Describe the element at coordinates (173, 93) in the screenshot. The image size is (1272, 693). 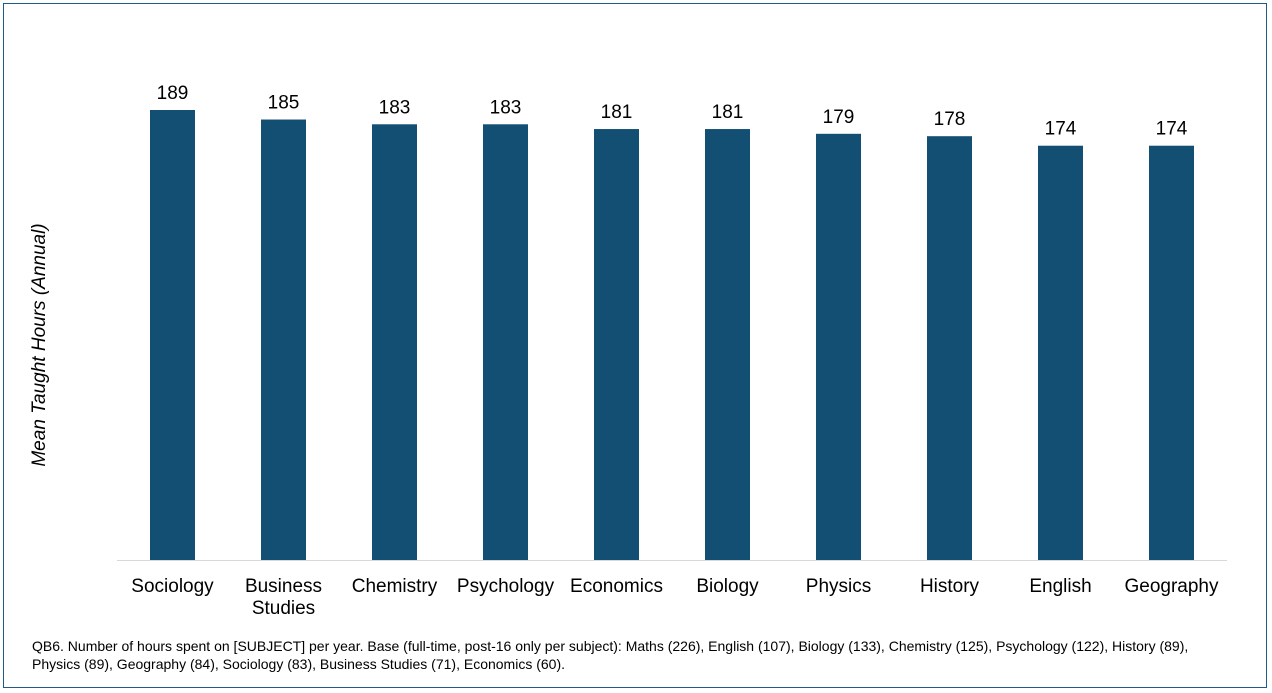
I see `value-label: 189` at that location.